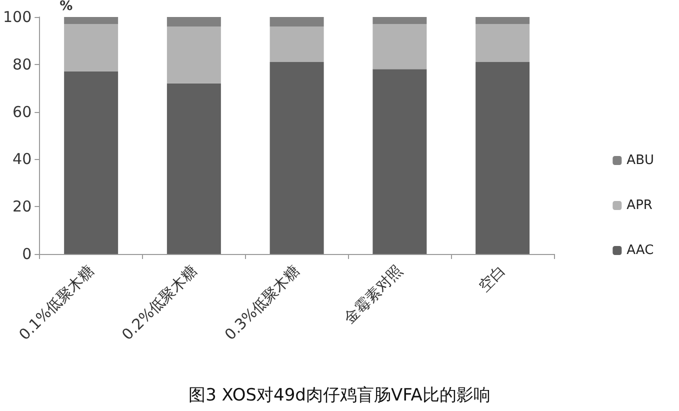 The height and width of the screenshot is (411, 679). Describe the element at coordinates (22, 207) in the screenshot. I see `y-tick-label: 20` at that location.